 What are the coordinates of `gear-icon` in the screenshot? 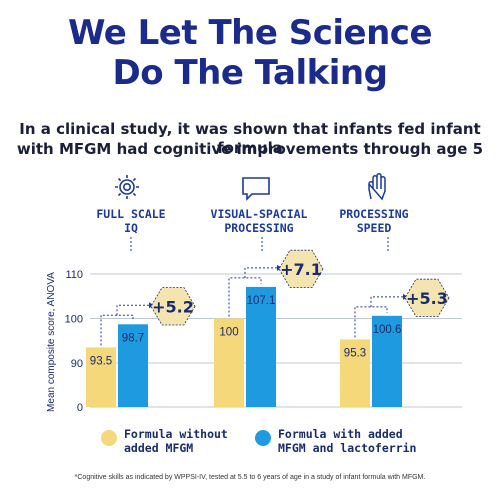 It's located at (127, 187).